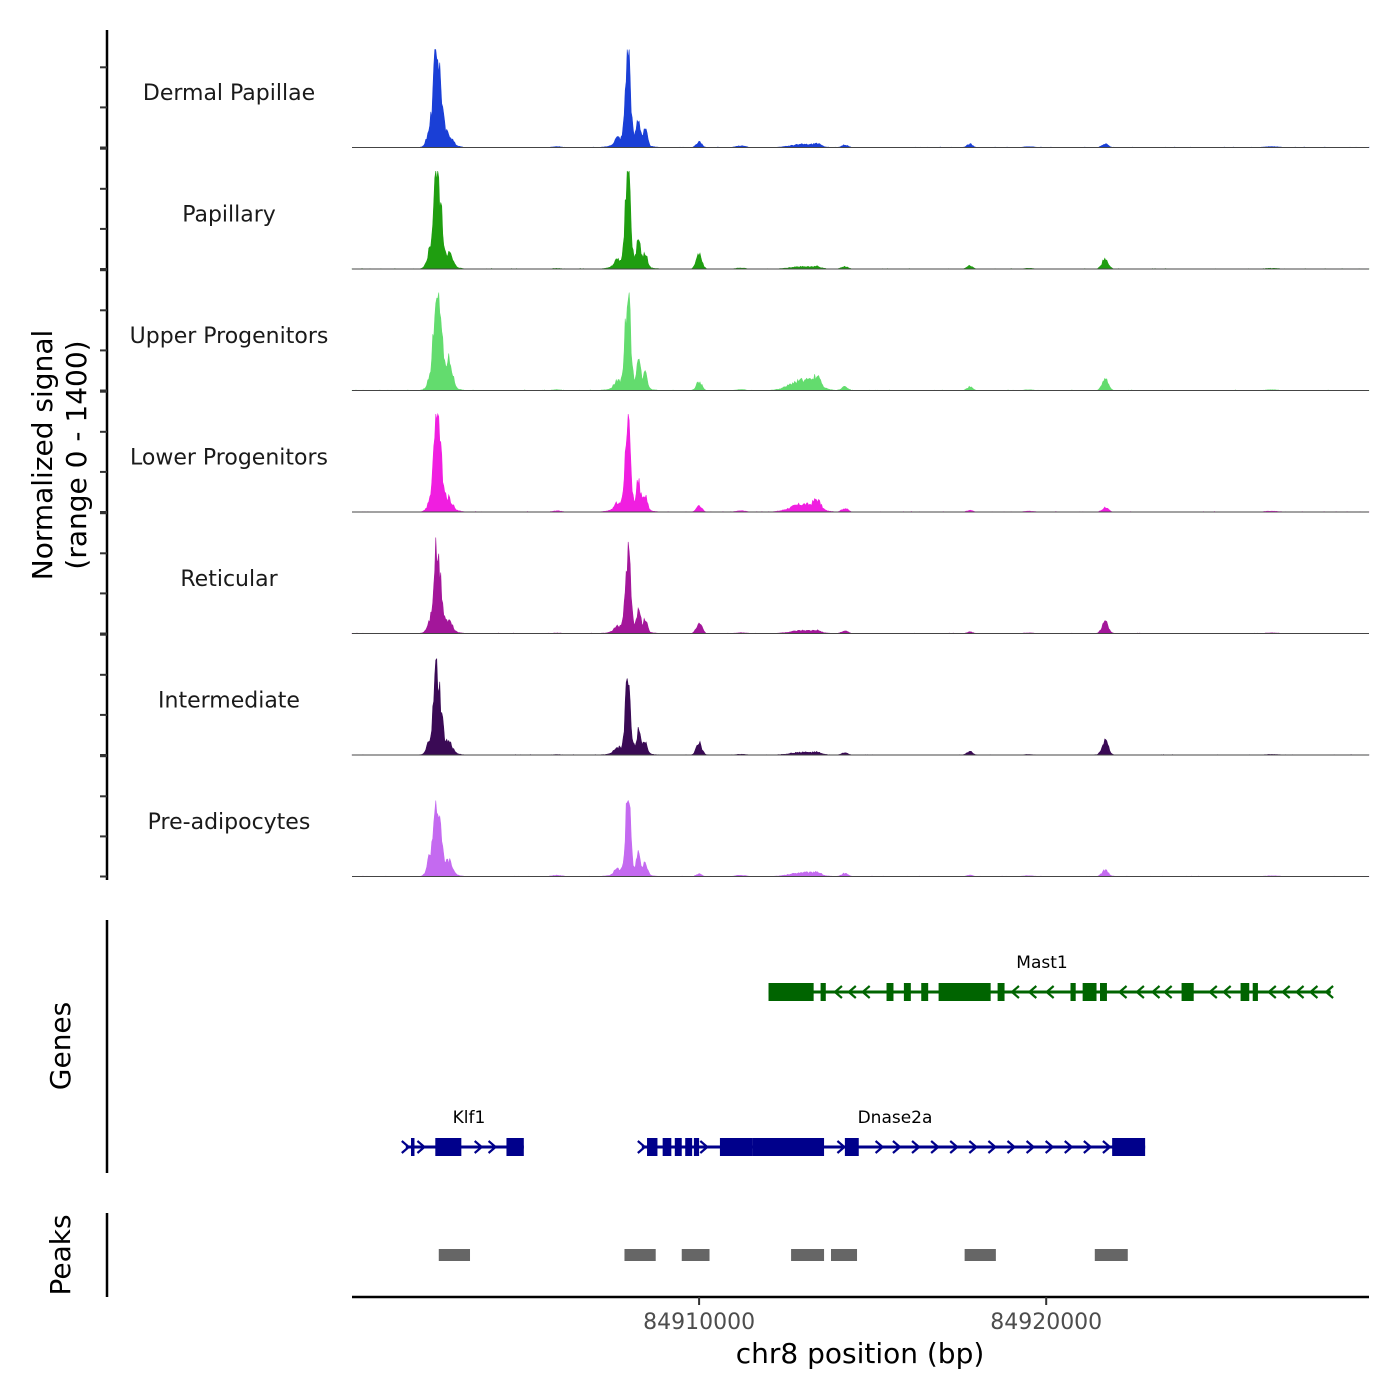 The height and width of the screenshot is (1400, 1400). I want to click on track-label: Lower Progenitors, so click(229, 458).